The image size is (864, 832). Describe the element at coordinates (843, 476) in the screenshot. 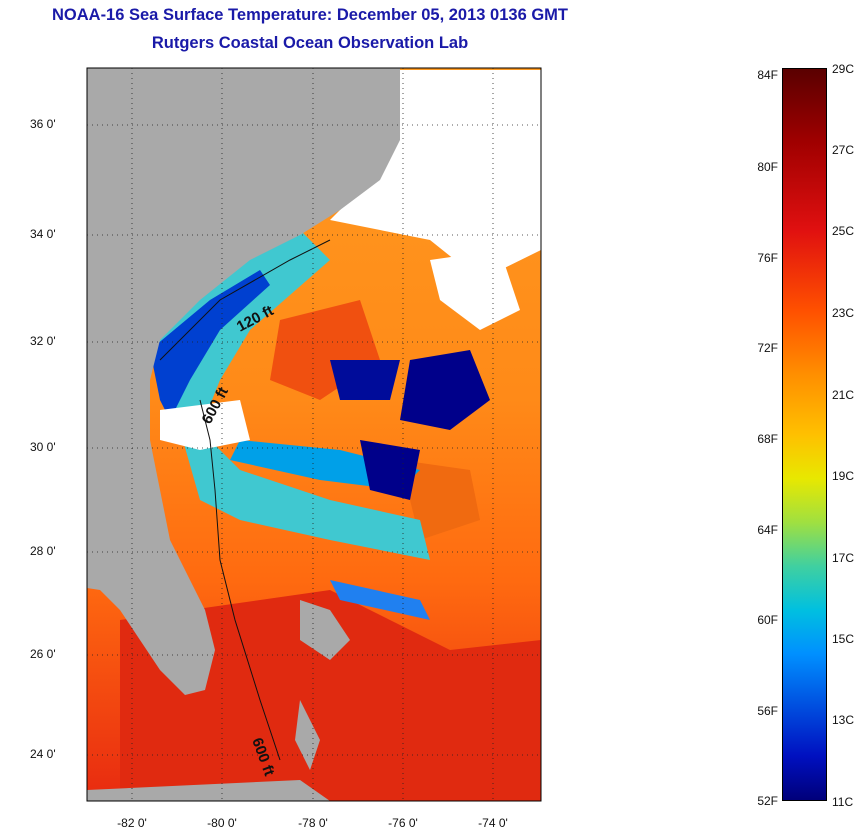

I see `colorbar-c-label: 19C` at that location.